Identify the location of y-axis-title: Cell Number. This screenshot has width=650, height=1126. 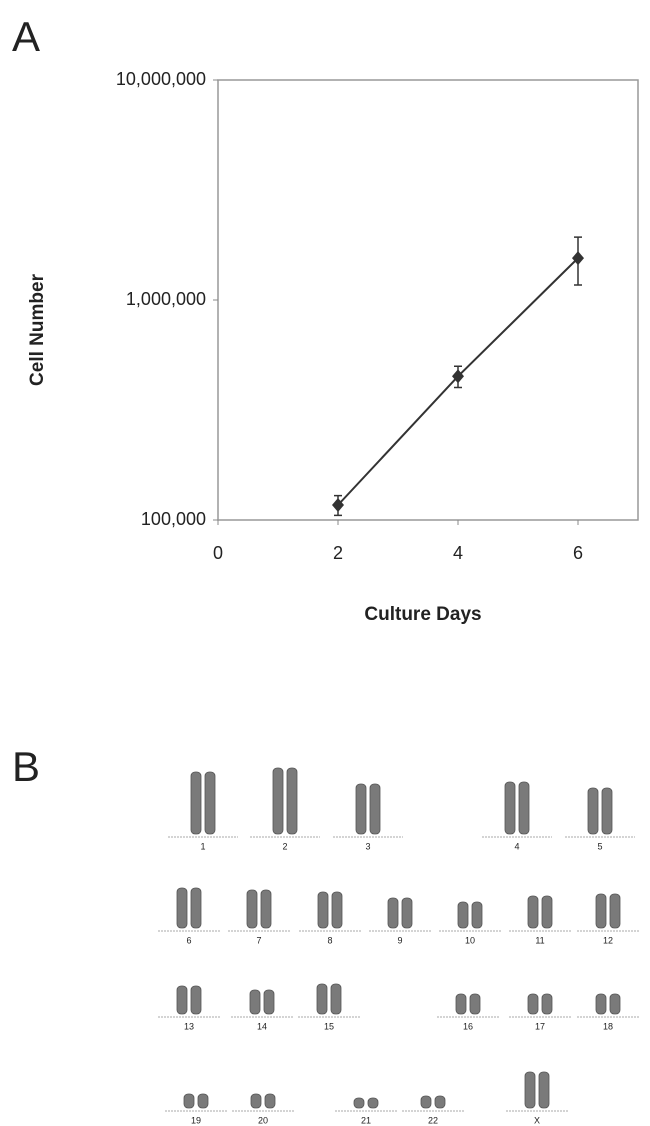
(37, 329).